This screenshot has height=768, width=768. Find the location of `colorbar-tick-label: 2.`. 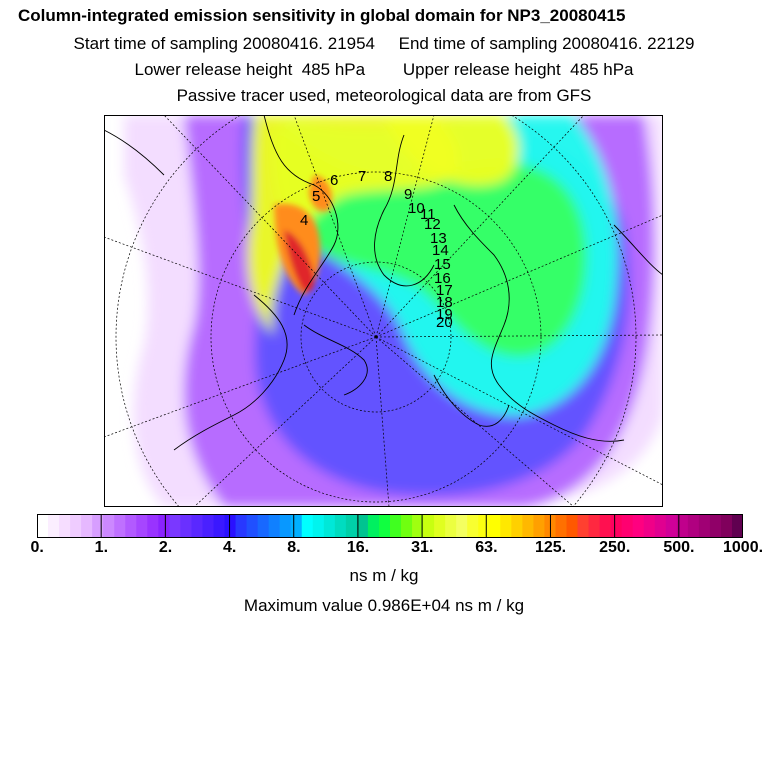

colorbar-tick-label: 2. is located at coordinates (165, 547).